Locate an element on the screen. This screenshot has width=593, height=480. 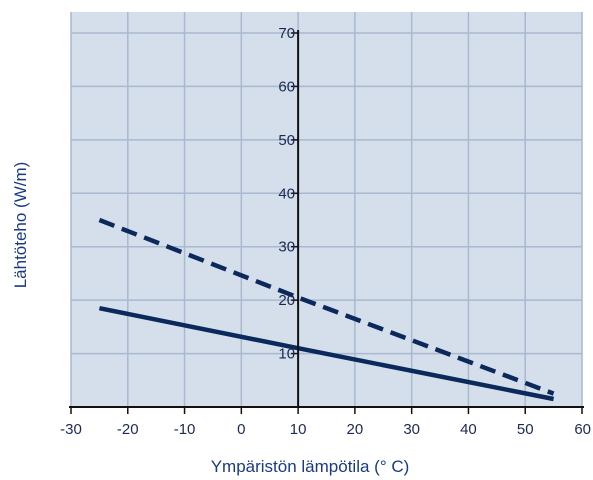
y-tick-label: 70 is located at coordinates (286, 33).